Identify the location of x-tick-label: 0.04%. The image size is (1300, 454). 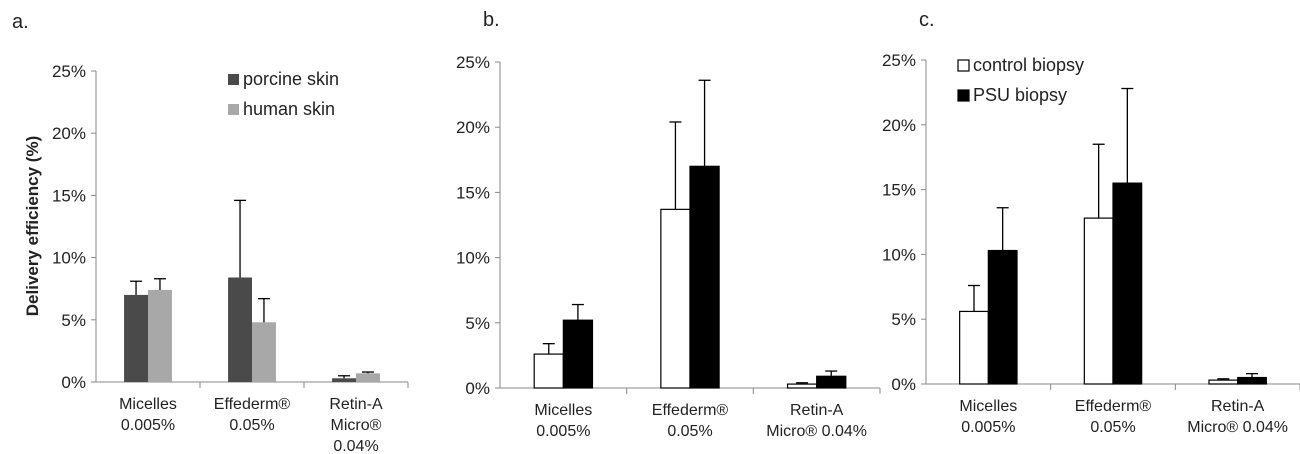
(355, 446).